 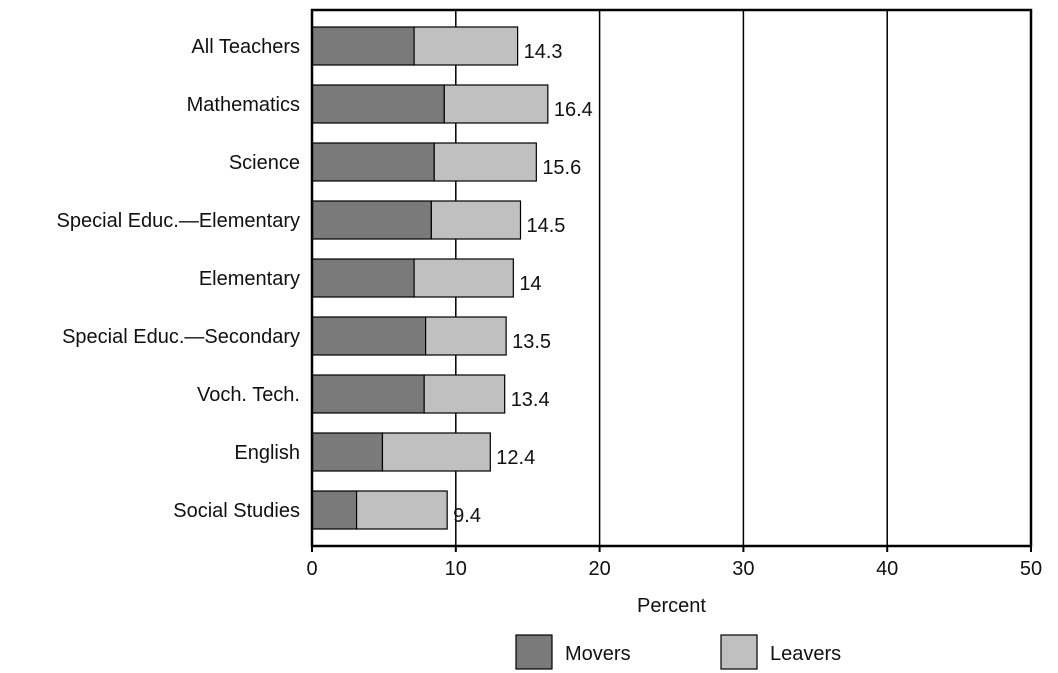 What do you see at coordinates (543, 52) in the screenshot?
I see `bar-total-label: 14.3` at bounding box center [543, 52].